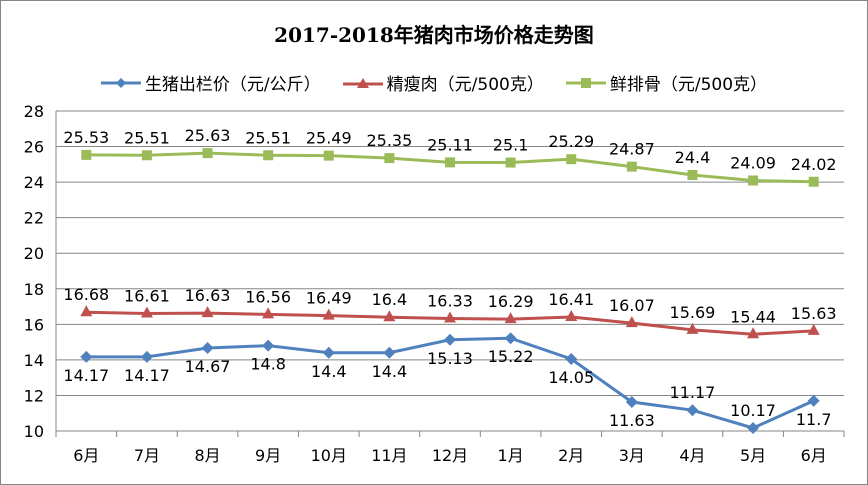 The width and height of the screenshot is (868, 485). Describe the element at coordinates (814, 419) in the screenshot. I see `data-label: 11.7` at that location.